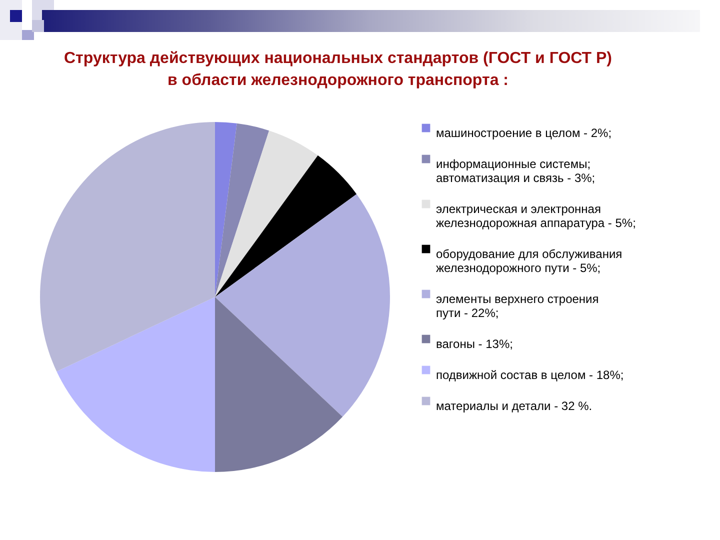  What do you see at coordinates (530, 375) in the screenshot?
I see `legend-label: подвижной состав в целом - 18%;` at bounding box center [530, 375].